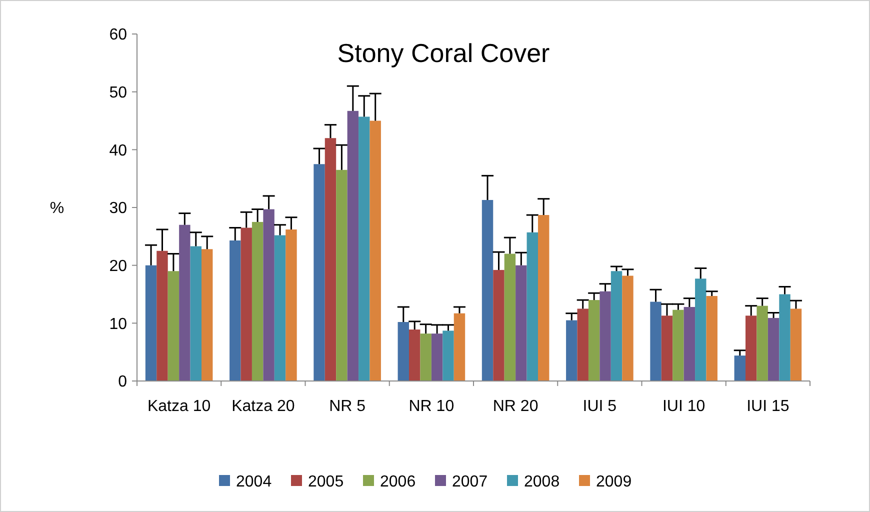 The width and height of the screenshot is (870, 512). I want to click on legend-label: 2006, so click(398, 482).